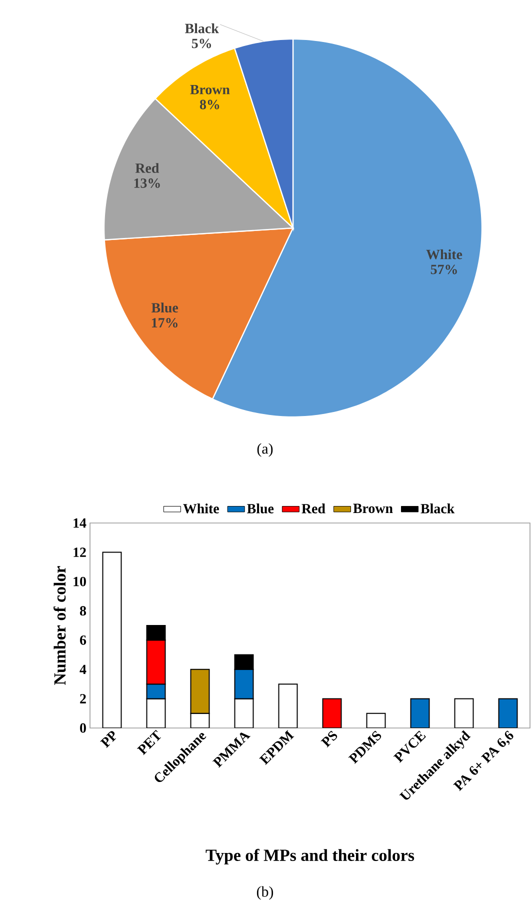 This screenshot has width=532, height=910. Describe the element at coordinates (265, 450) in the screenshot. I see `text: (a)` at that location.